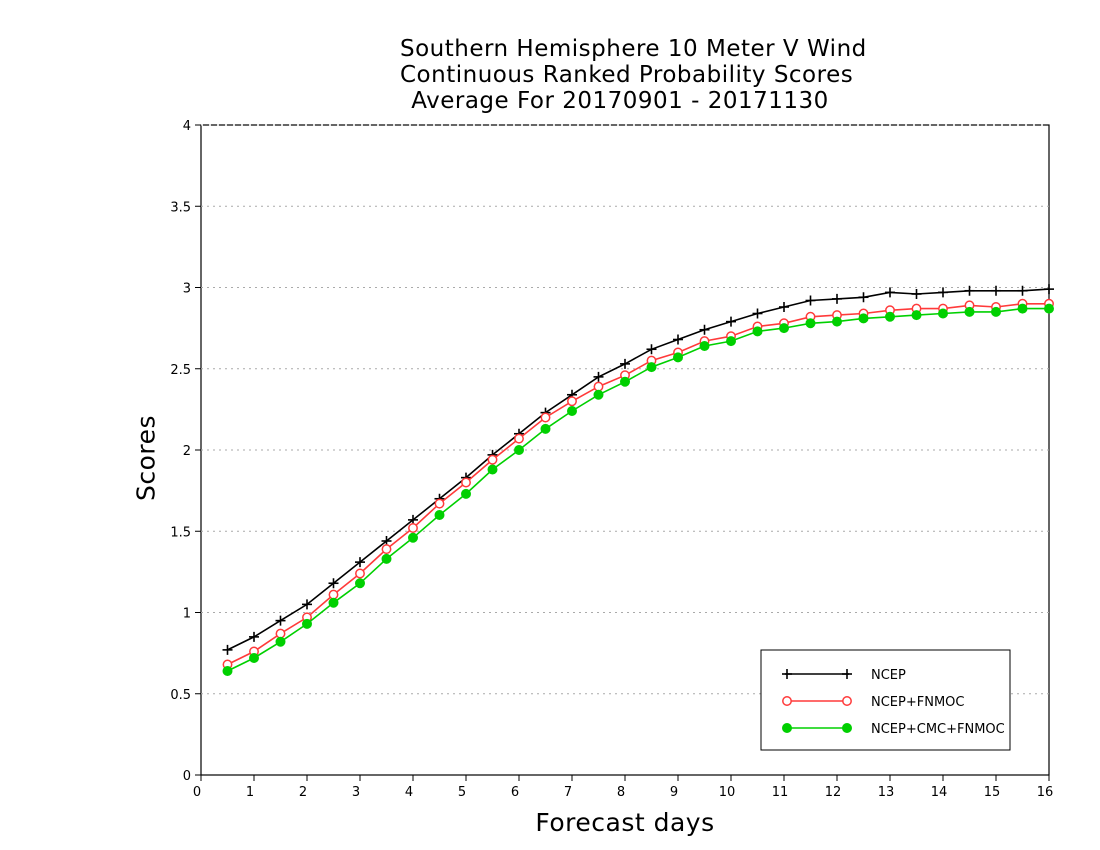 The height and width of the screenshot is (850, 1100). What do you see at coordinates (620, 101) in the screenshot?
I see `chart-title-line-3: Average For 20170901 - 20171130` at bounding box center [620, 101].